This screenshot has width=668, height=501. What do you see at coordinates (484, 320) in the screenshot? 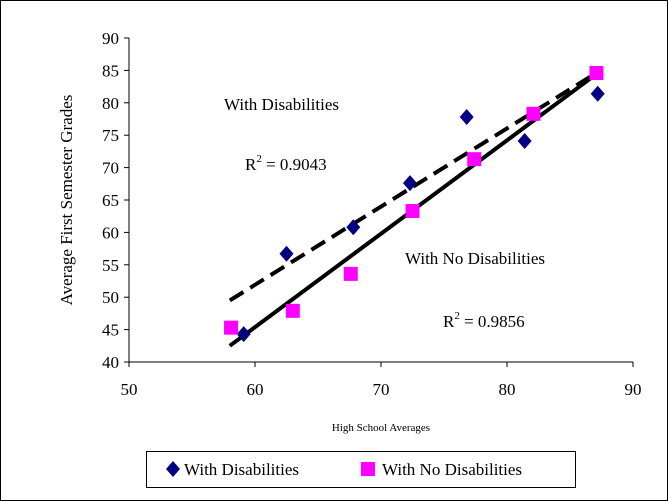
I see `annotation-no-disabilities-r2: R2 = 0.9856` at bounding box center [484, 320].